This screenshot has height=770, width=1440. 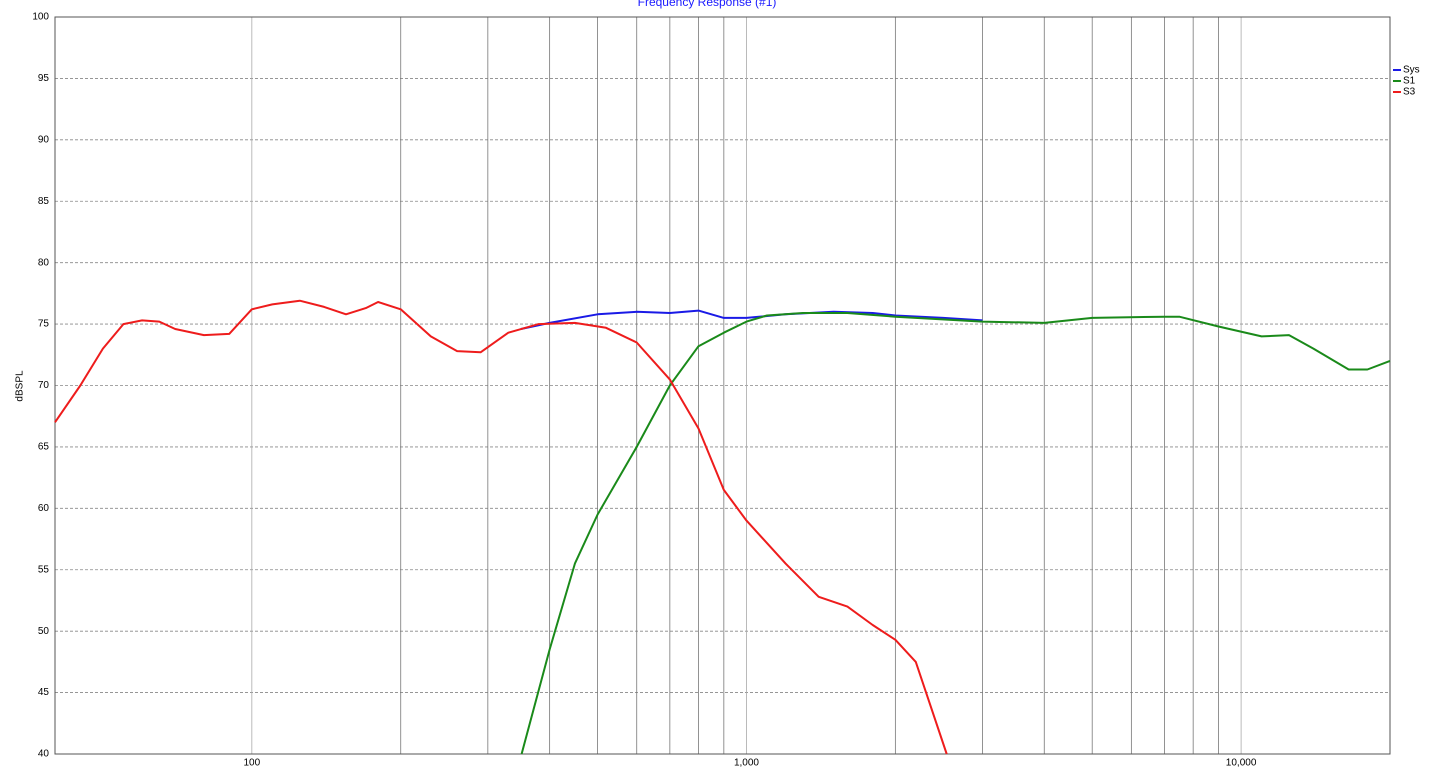 What do you see at coordinates (44, 631) in the screenshot?
I see `y-tick-label: 50` at bounding box center [44, 631].